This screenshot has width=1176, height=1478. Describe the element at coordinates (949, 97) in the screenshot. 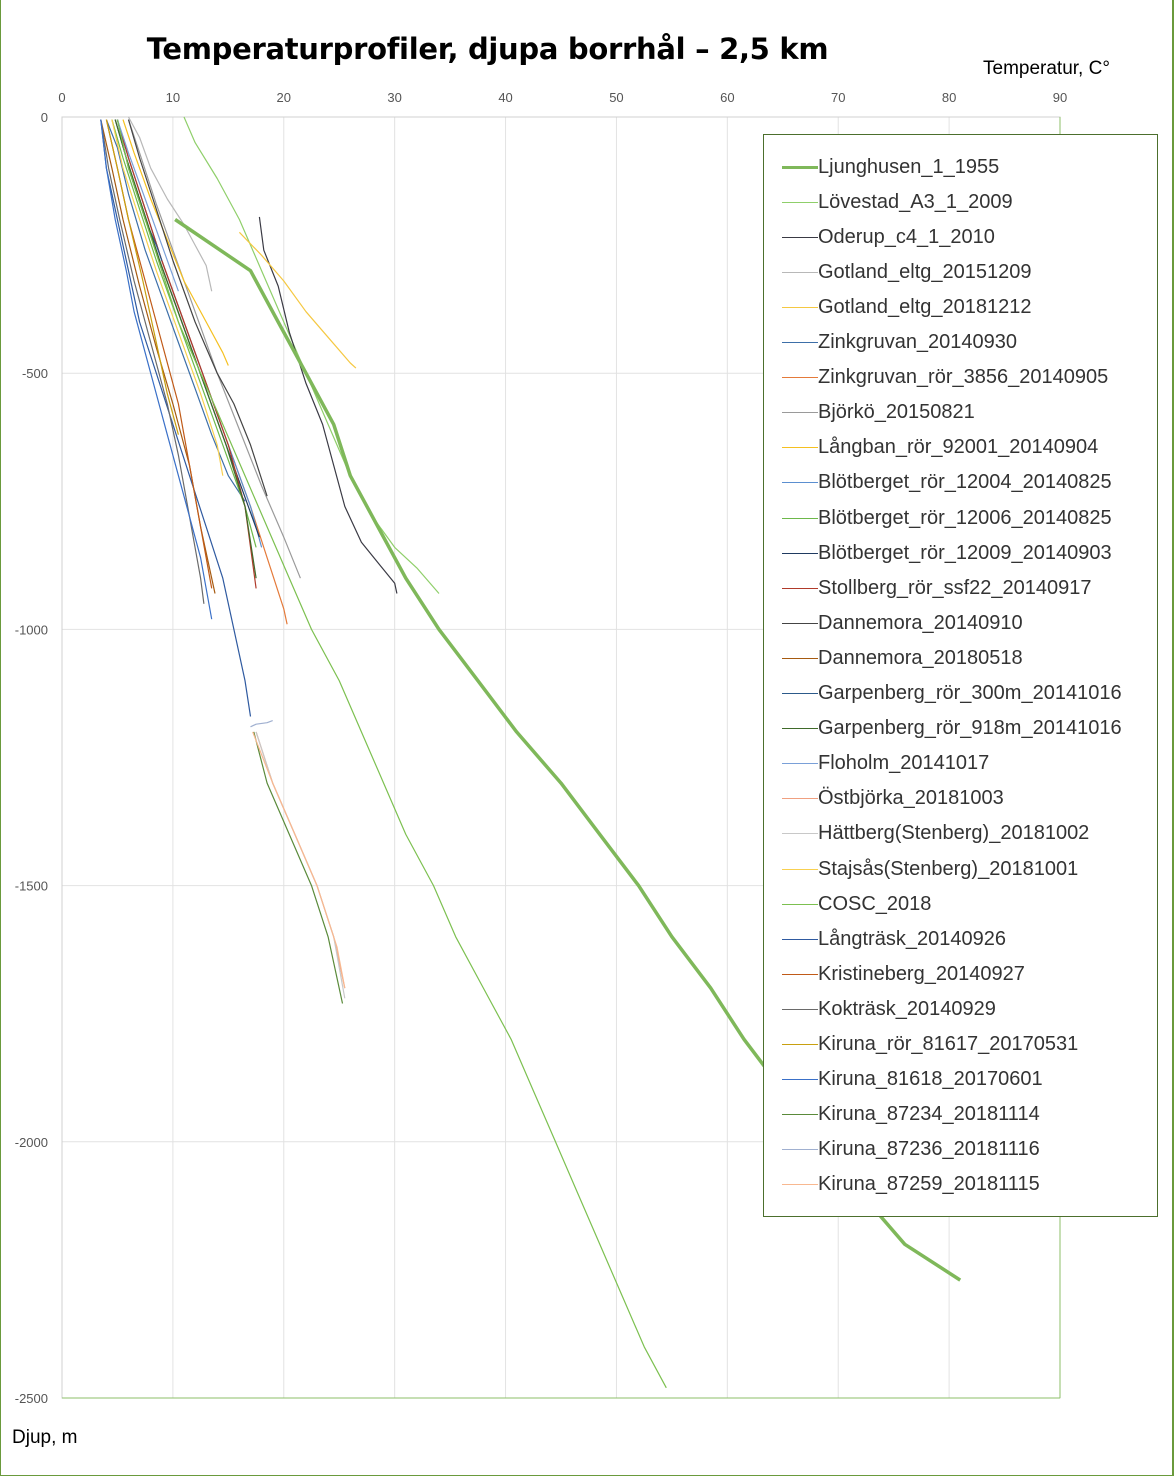

I see `x-tick-label: 80` at that location.